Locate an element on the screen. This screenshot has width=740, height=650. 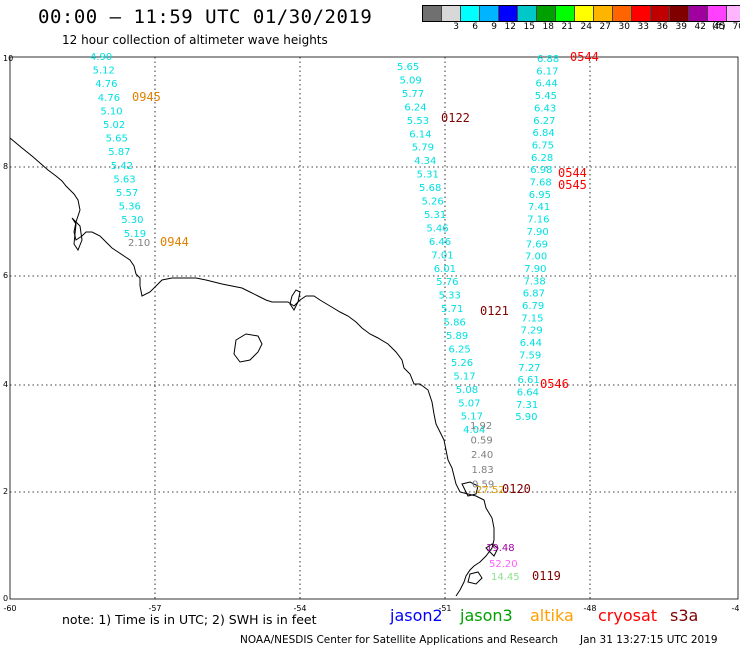
longitude-tick-label: -48 is located at coordinates (589, 608).